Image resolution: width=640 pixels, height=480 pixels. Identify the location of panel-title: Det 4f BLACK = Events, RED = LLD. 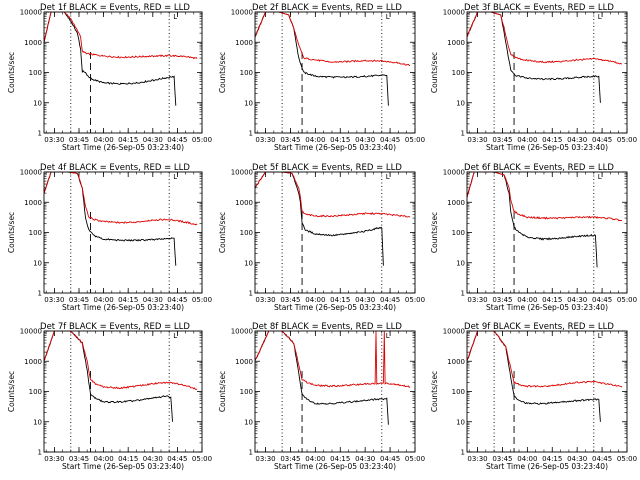
(115, 168).